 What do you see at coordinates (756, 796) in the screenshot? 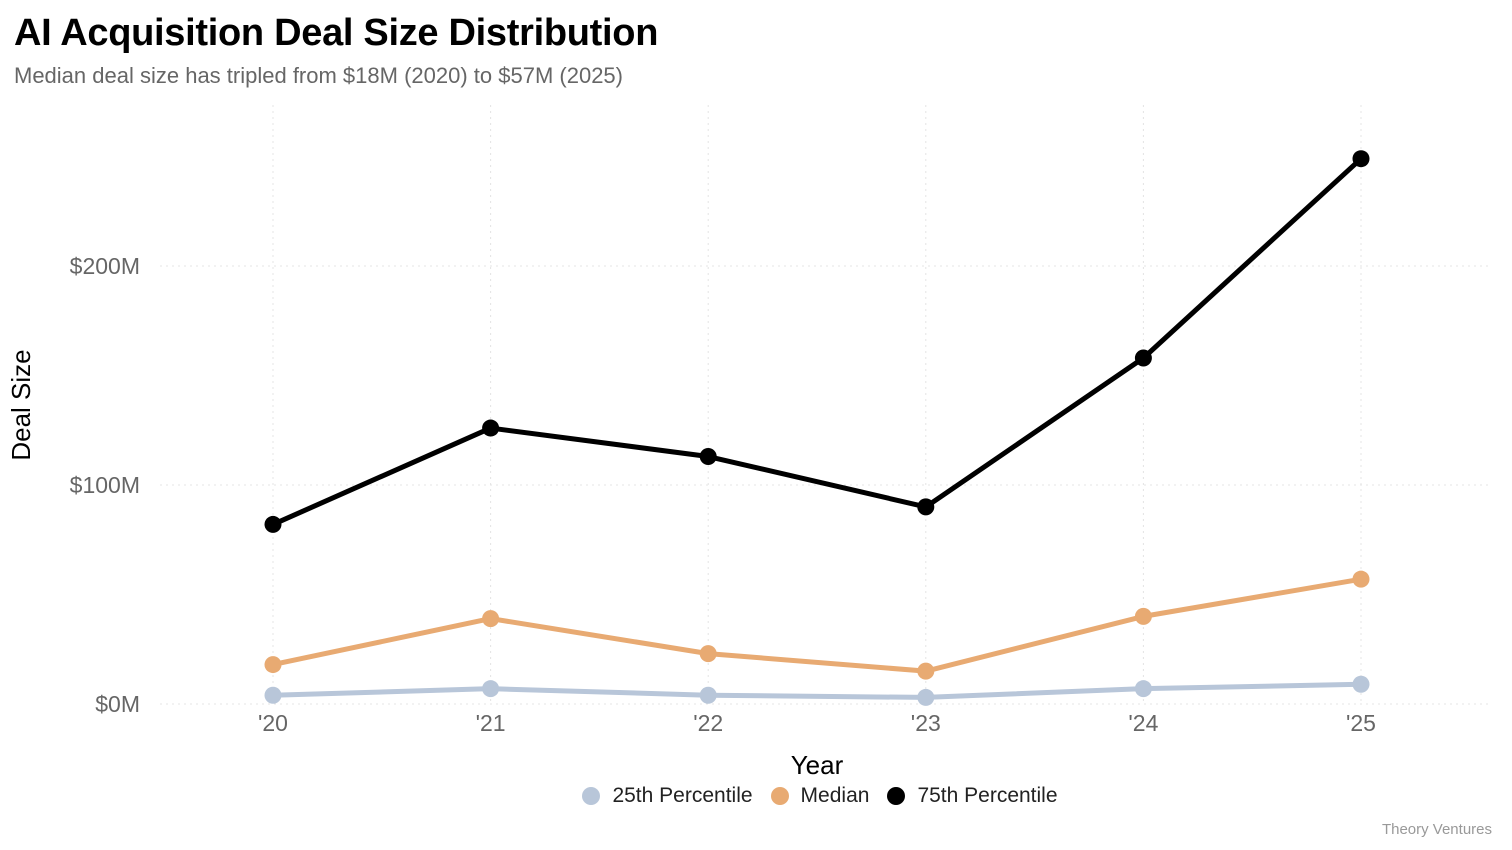
I see `legend: 25th Percentile Median 75th Percentile` at bounding box center [756, 796].